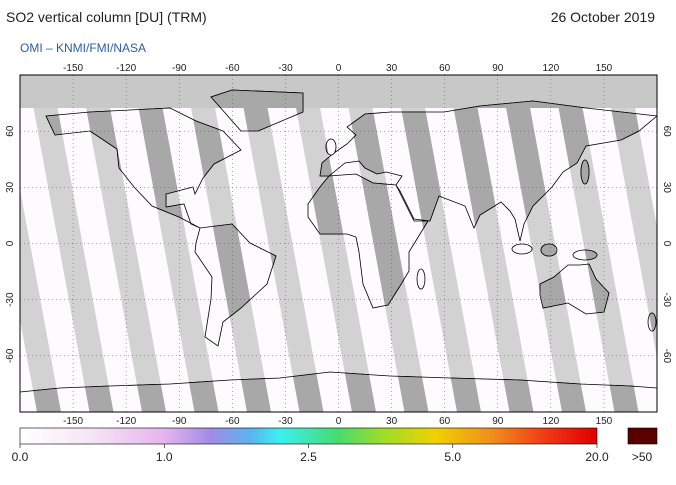 The image size is (676, 485). What do you see at coordinates (642, 457) in the screenshot?
I see `colorbar-over-label: >50` at bounding box center [642, 457].